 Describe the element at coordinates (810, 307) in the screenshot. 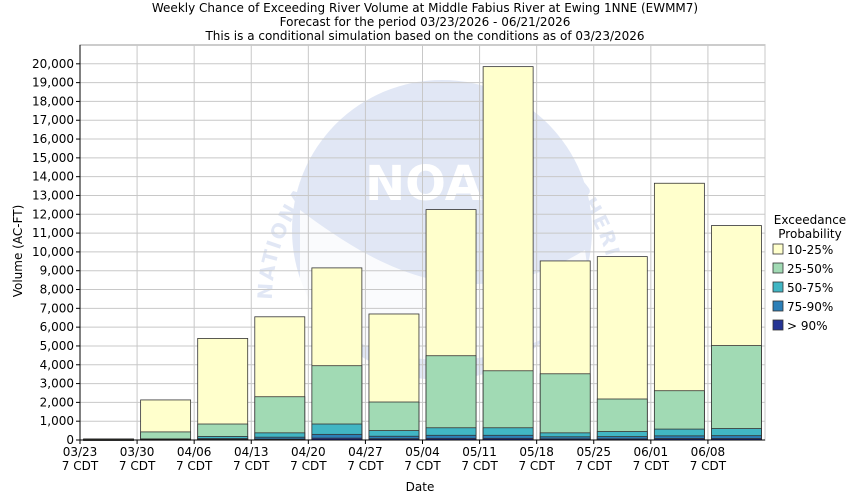

I see `legend-label-p75_90: 75-90%` at that location.